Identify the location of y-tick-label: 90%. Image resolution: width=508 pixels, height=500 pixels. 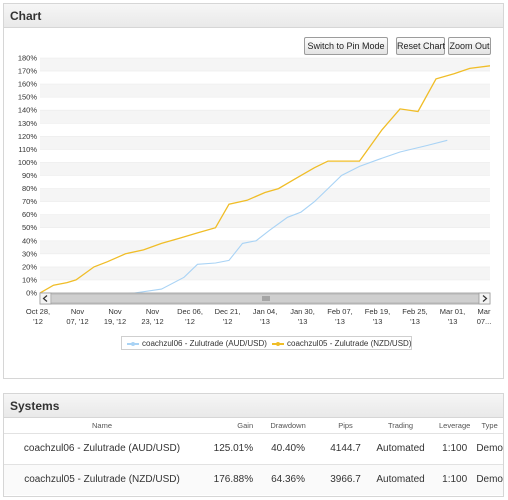
(29, 175).